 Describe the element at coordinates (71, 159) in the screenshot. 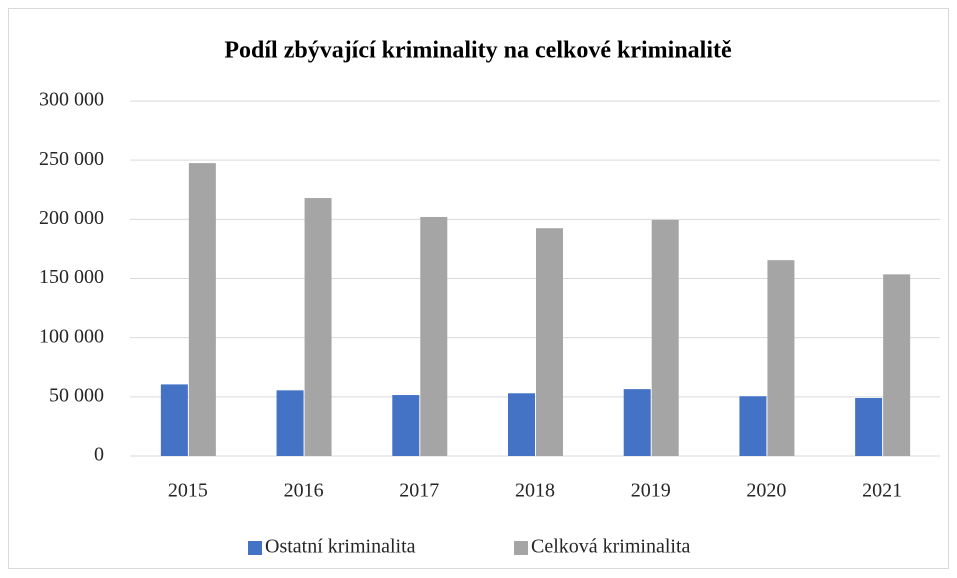

I see `y-tick-label: 250 000` at that location.